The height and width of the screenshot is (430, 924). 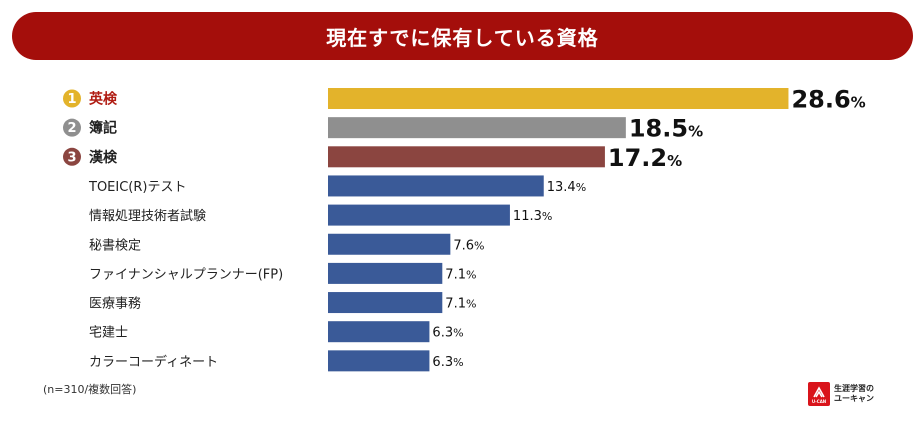 What do you see at coordinates (90, 389) in the screenshot?
I see `sample-size-note: (n=310/複数回答)` at bounding box center [90, 389].